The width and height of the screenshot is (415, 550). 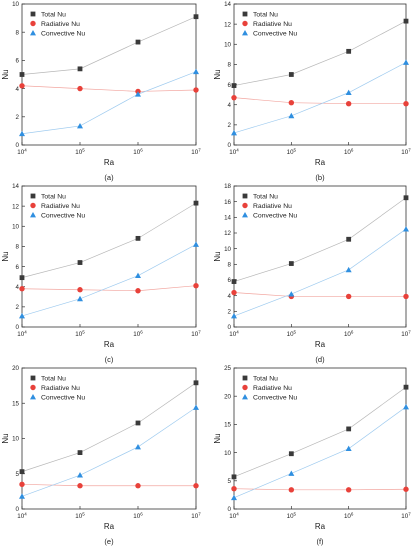 I want to click on x-tick-label: 10⁴, so click(x=22, y=515).